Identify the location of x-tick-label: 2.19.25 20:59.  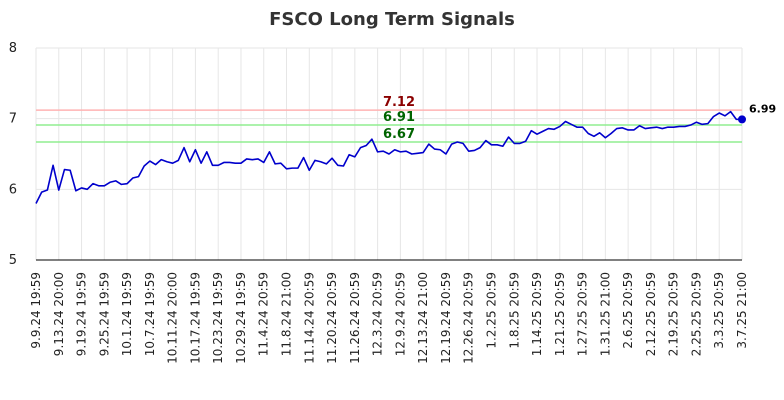
(674, 314).